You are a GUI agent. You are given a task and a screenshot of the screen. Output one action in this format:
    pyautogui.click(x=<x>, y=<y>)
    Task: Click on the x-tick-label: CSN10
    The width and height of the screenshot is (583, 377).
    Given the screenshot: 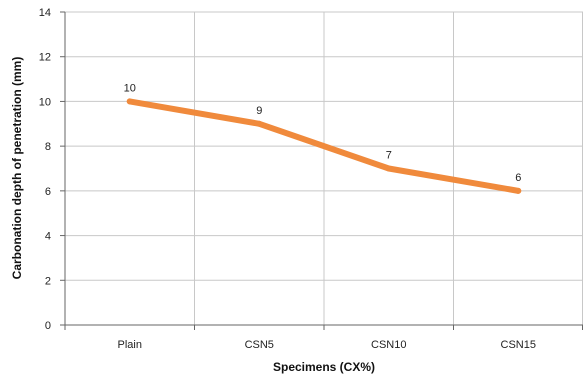 What is the action you would take?
    pyautogui.click(x=388, y=345)
    